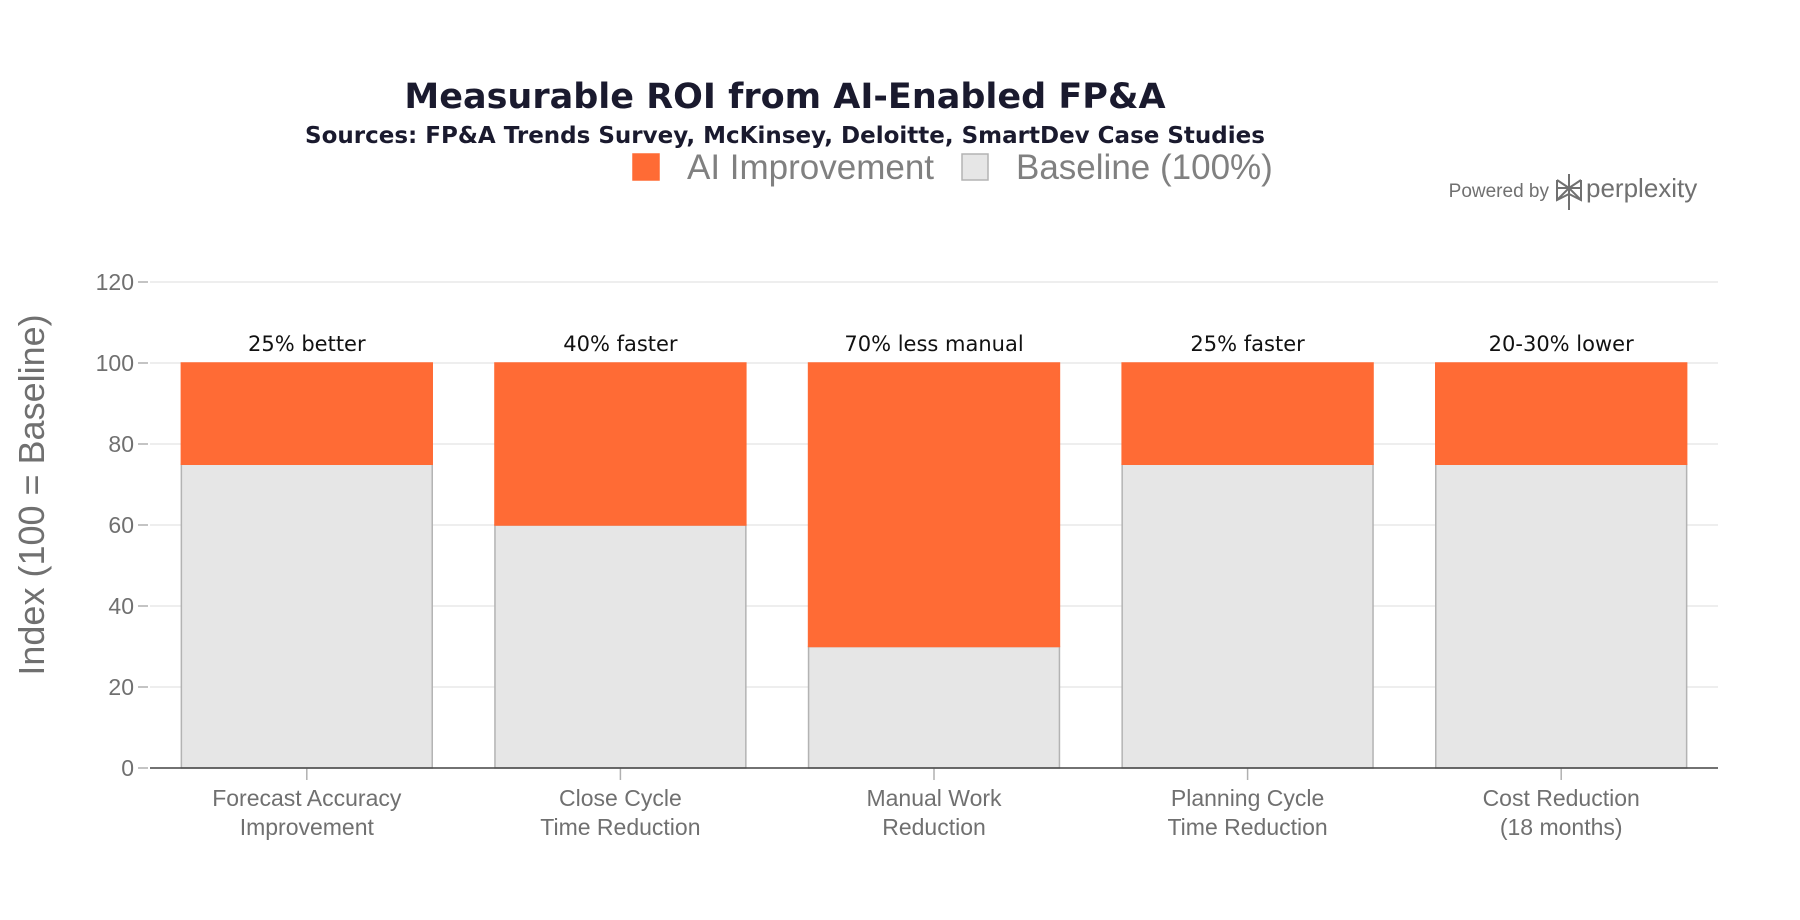 The width and height of the screenshot is (1800, 920). Describe the element at coordinates (307, 344) in the screenshot. I see `bar-data-label: 25% better` at that location.